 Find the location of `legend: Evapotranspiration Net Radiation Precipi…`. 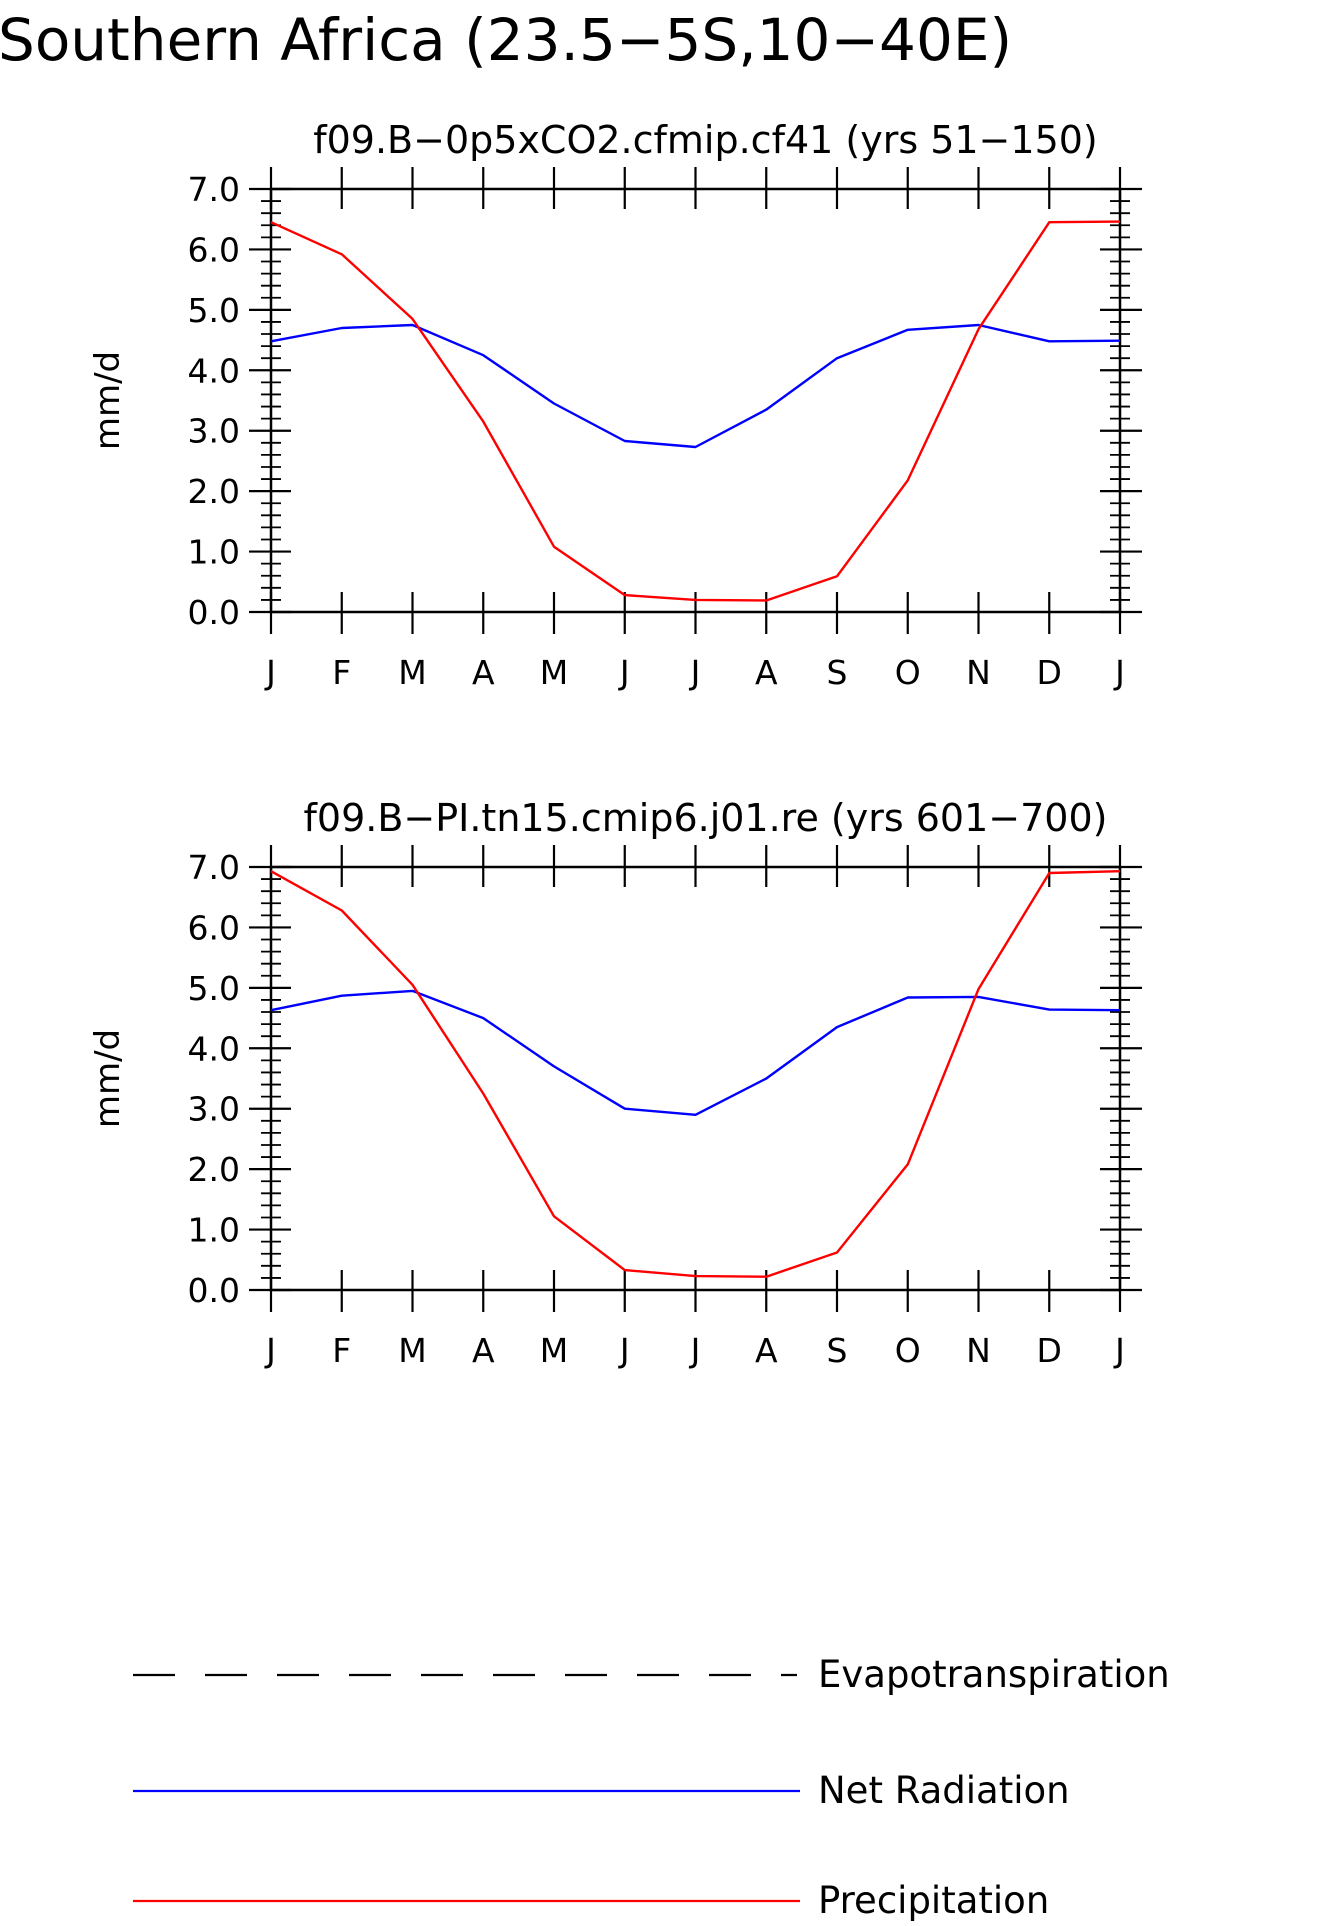

legend: Evapotranspiration Net Radiation Precipi… is located at coordinates (651, 1787).